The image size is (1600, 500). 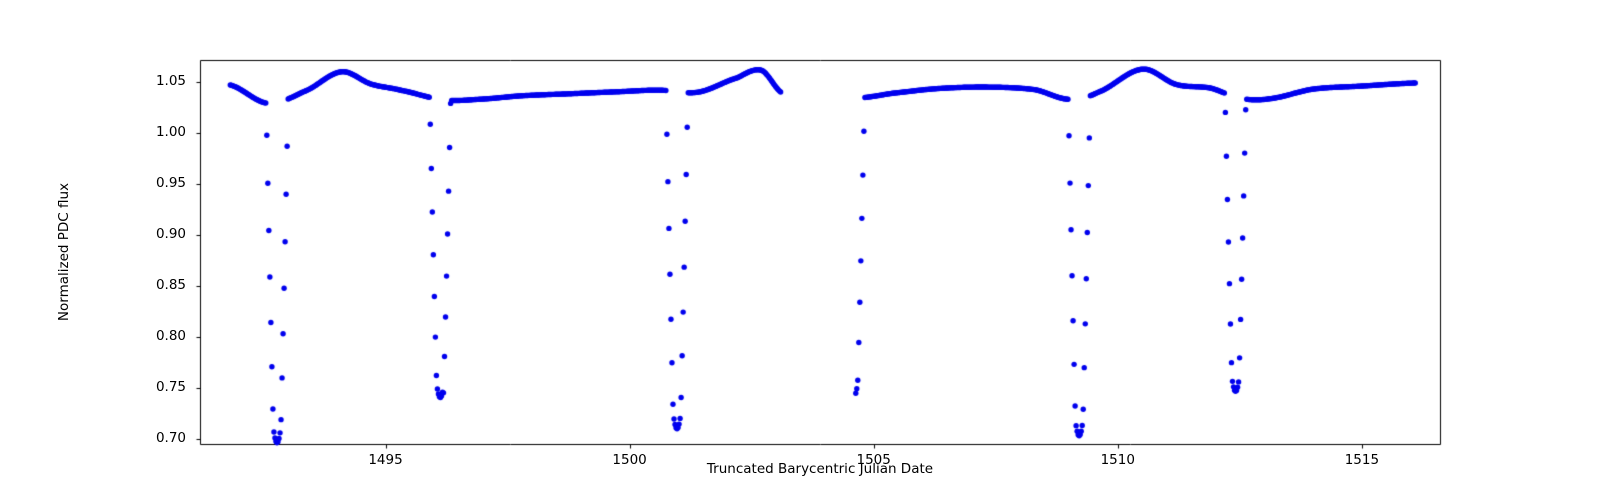 What do you see at coordinates (170, 183) in the screenshot?
I see `y-tick-label: 0.95` at bounding box center [170, 183].